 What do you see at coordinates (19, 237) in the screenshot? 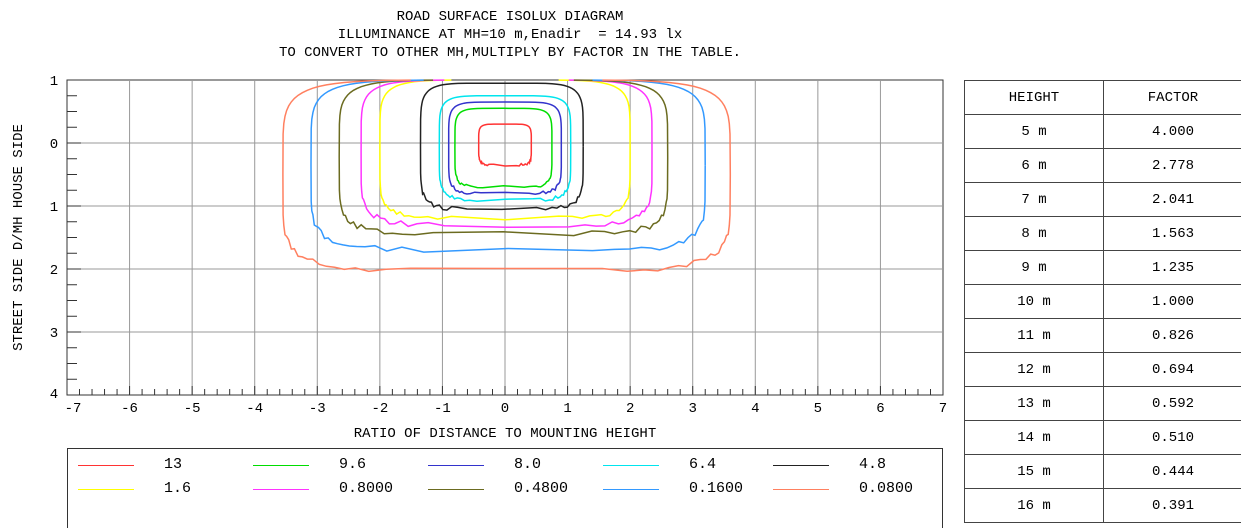
I see `y-axis-label: STREET SIDE D/MH HOUSE SIDE` at bounding box center [19, 237].